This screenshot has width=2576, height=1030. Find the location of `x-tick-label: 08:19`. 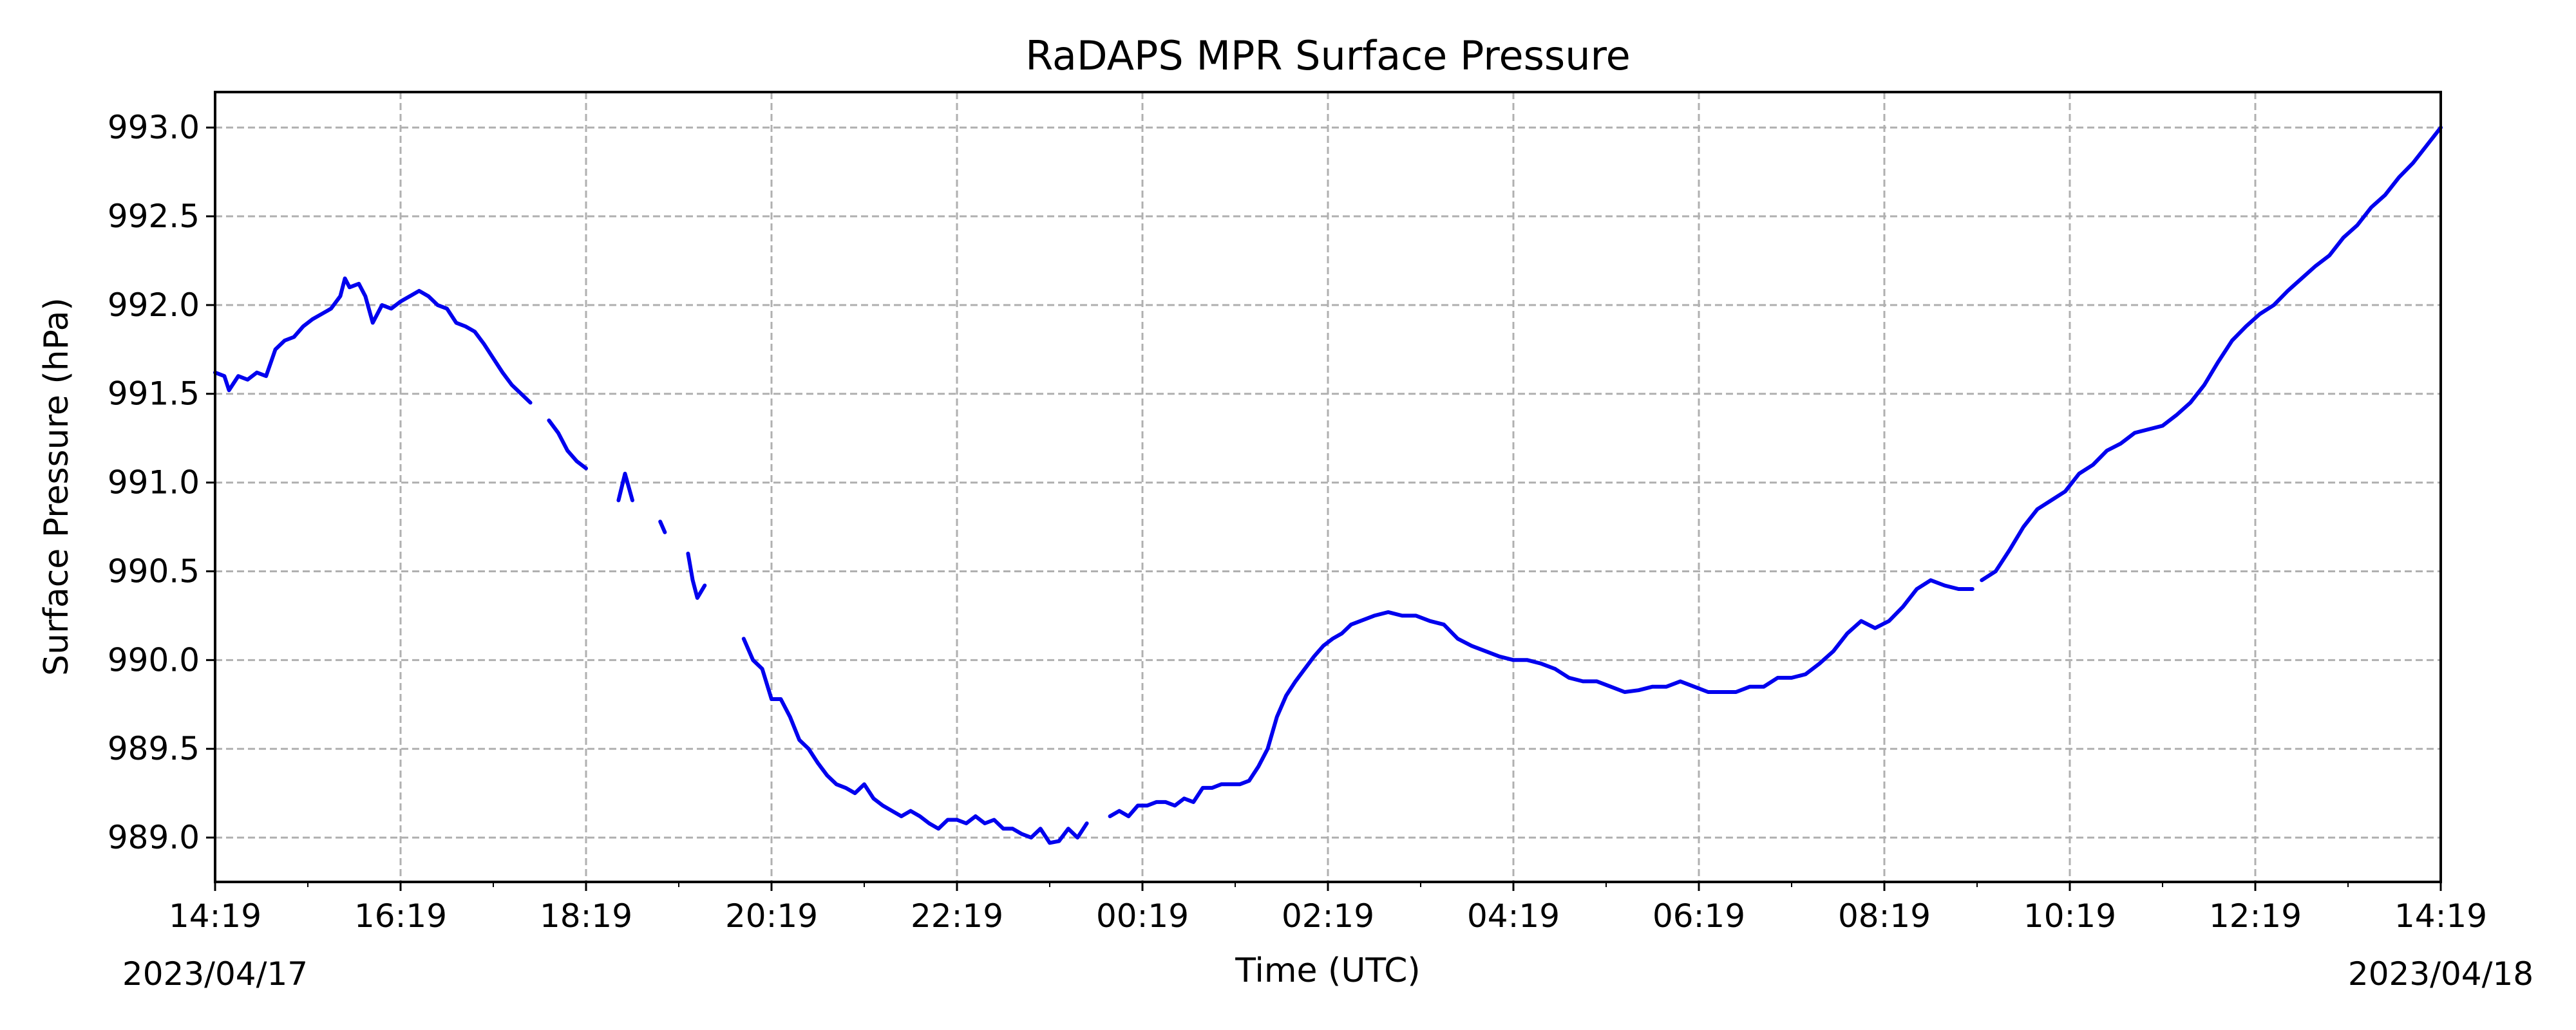

x-tick-label: 08:19 is located at coordinates (1884, 916).